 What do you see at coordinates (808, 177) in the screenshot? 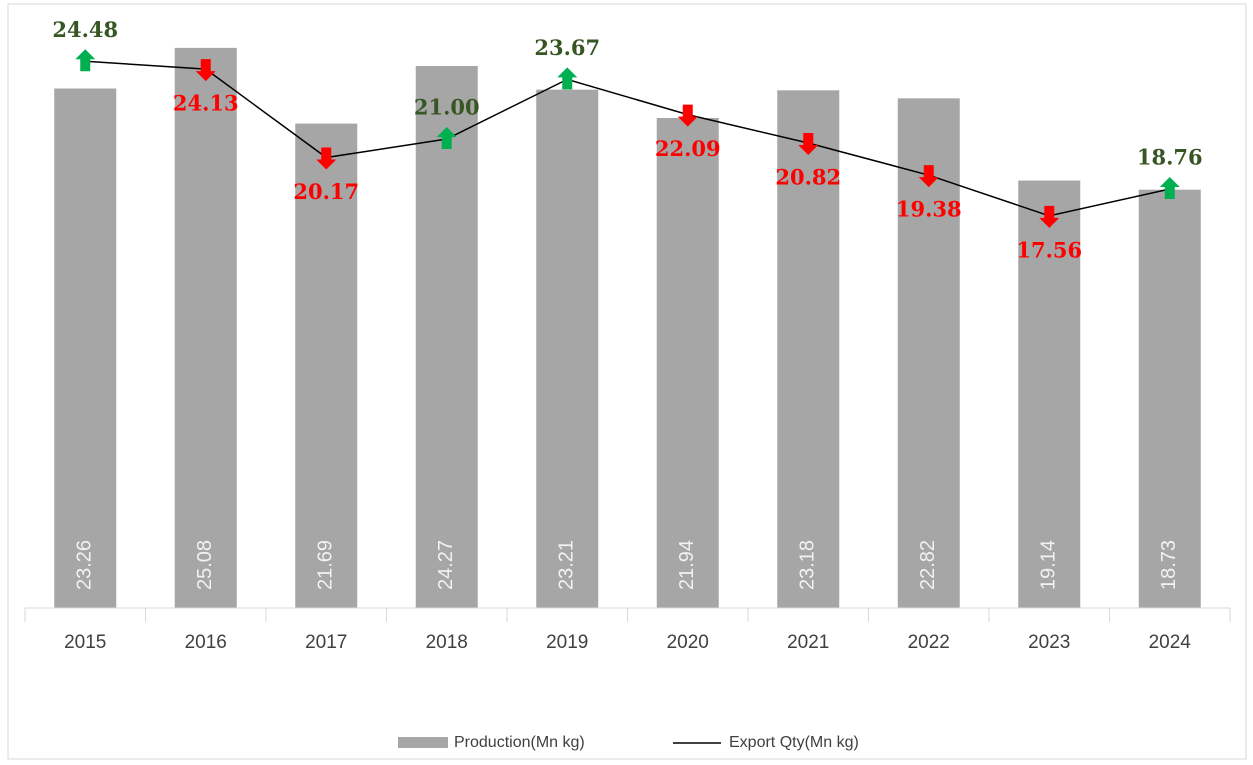
I see `line-value-label: 20.82` at bounding box center [808, 177].